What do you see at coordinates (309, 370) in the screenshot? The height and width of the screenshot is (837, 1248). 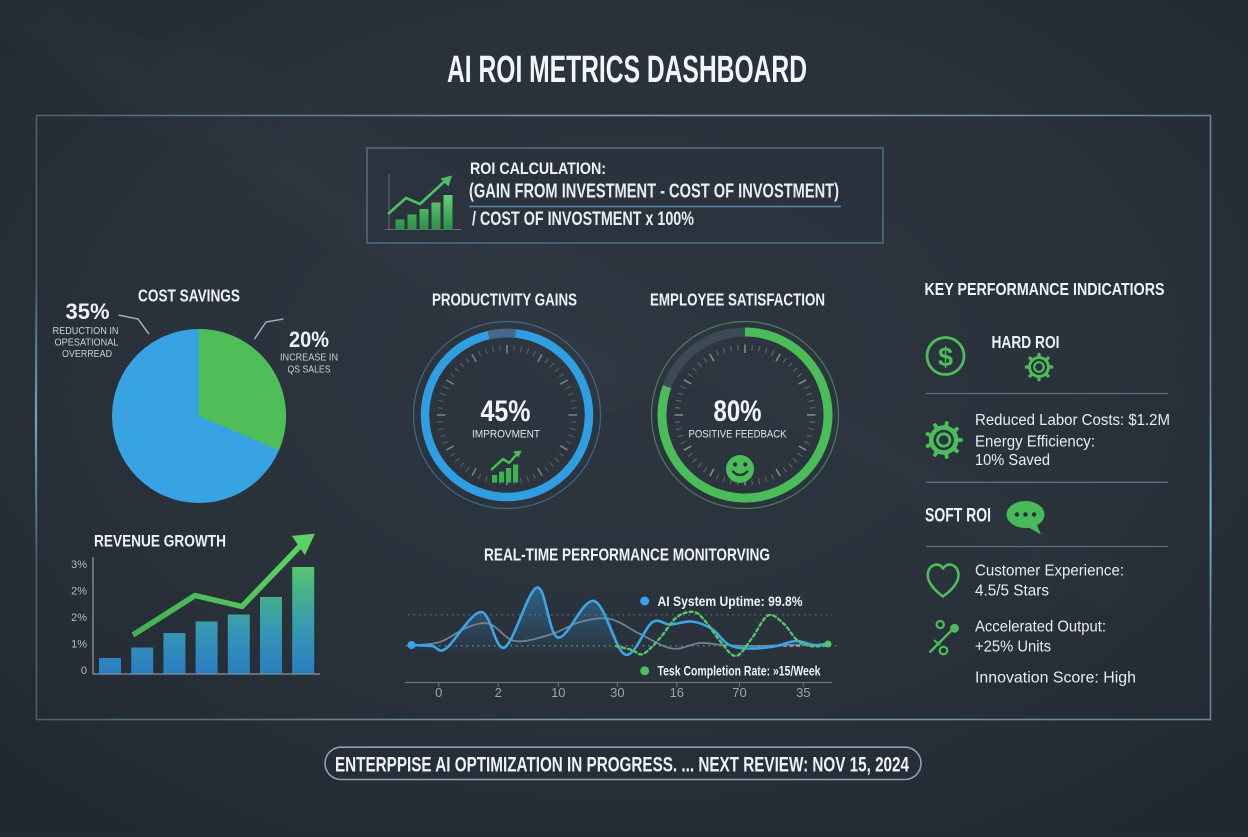 I see `svg-text: QS SALES` at bounding box center [309, 370].